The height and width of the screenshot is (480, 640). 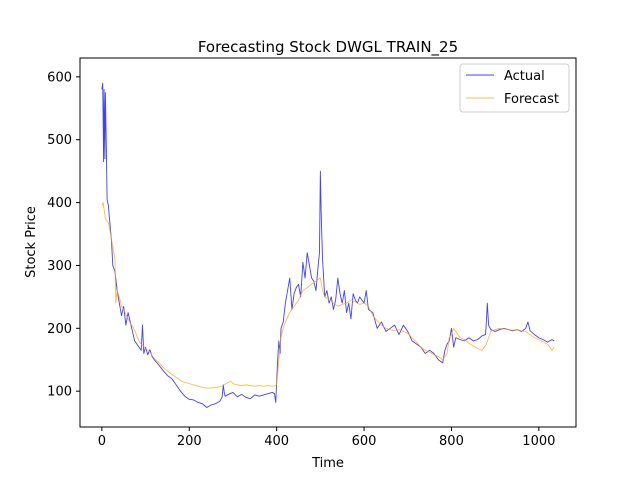 What do you see at coordinates (59, 203) in the screenshot?
I see `y-tick-label: 400` at bounding box center [59, 203].